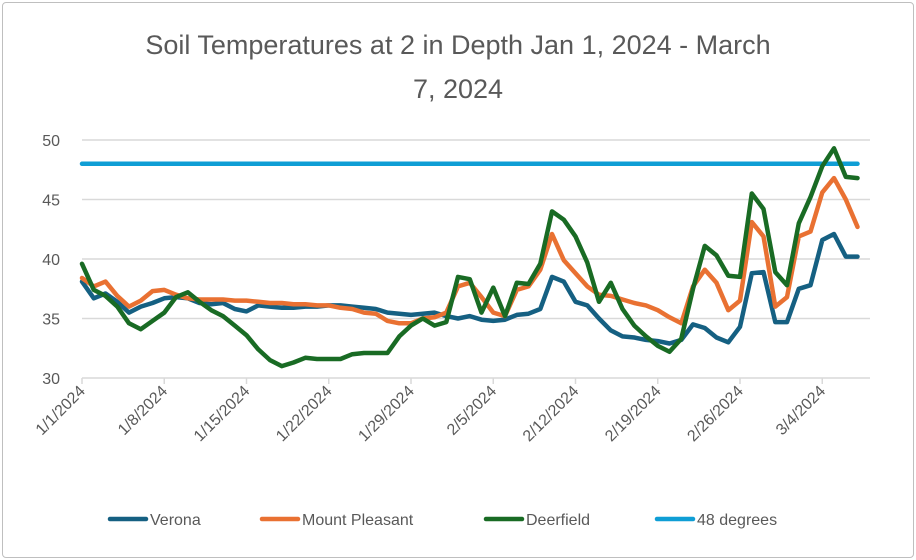 This screenshot has height=560, width=916. Describe the element at coordinates (551, 414) in the screenshot. I see `x-tick-label: 2/12/2024` at that location.